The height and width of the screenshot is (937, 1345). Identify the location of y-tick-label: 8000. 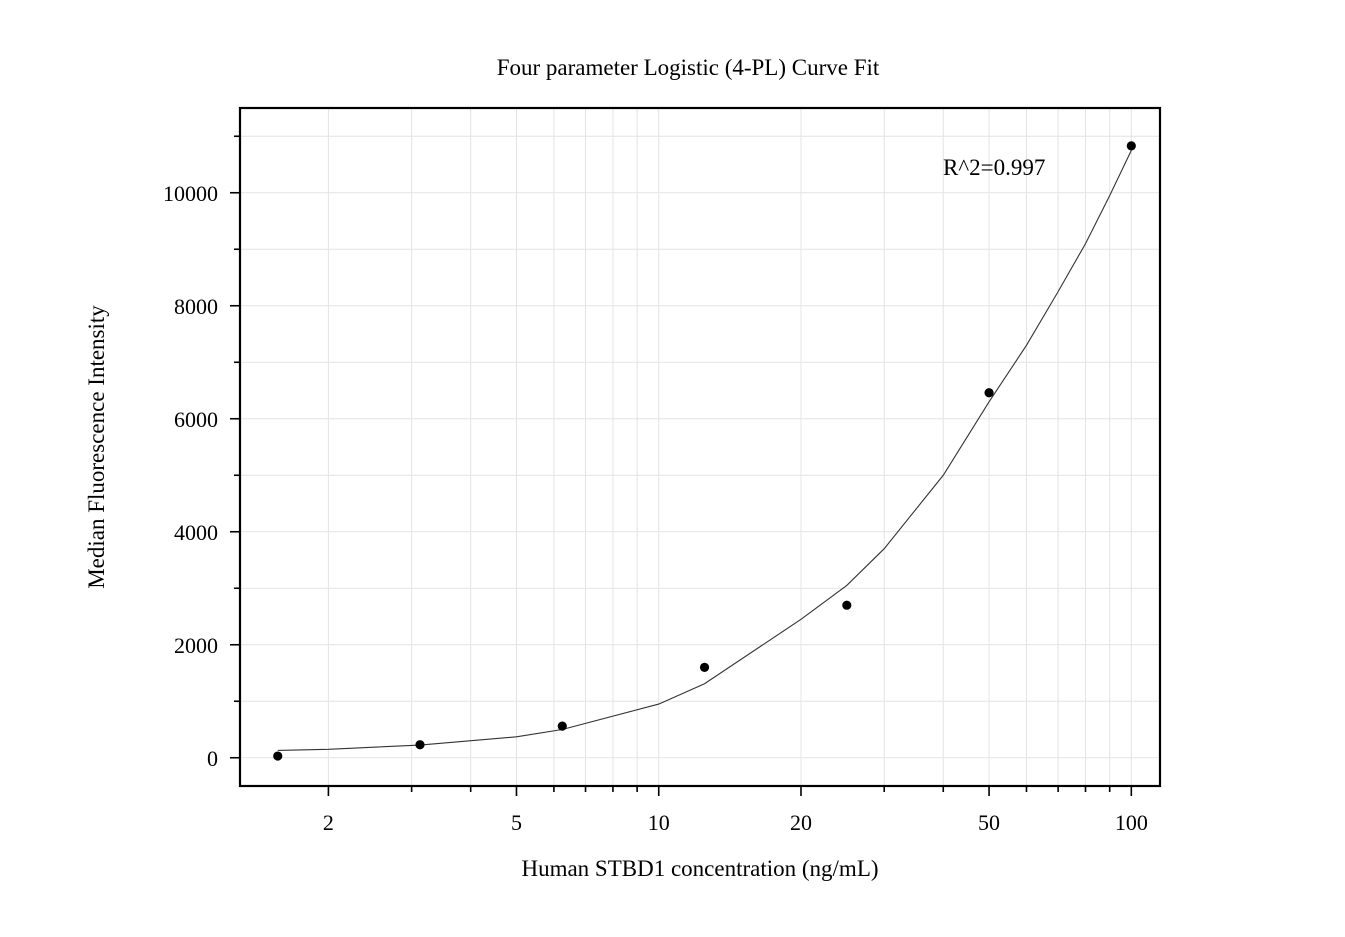
(196, 306).